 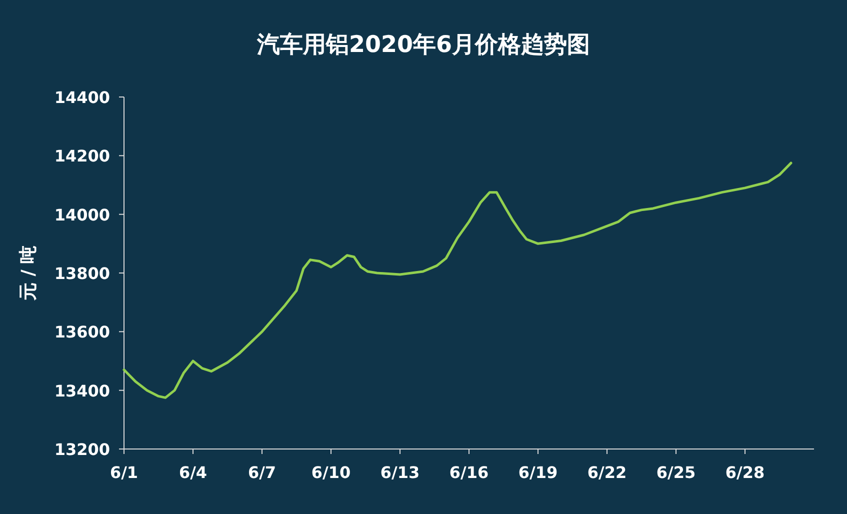 I want to click on x-tick-label: 6/28, so click(x=745, y=472).